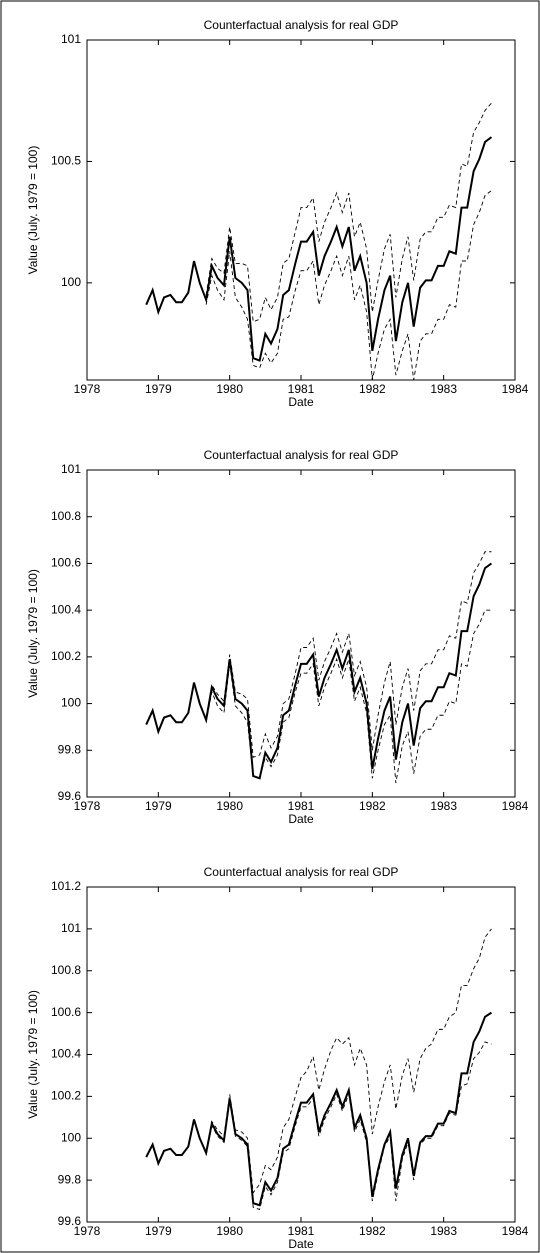  Describe the element at coordinates (66, 886) in the screenshot. I see `y-tick-label: 101.2` at that location.